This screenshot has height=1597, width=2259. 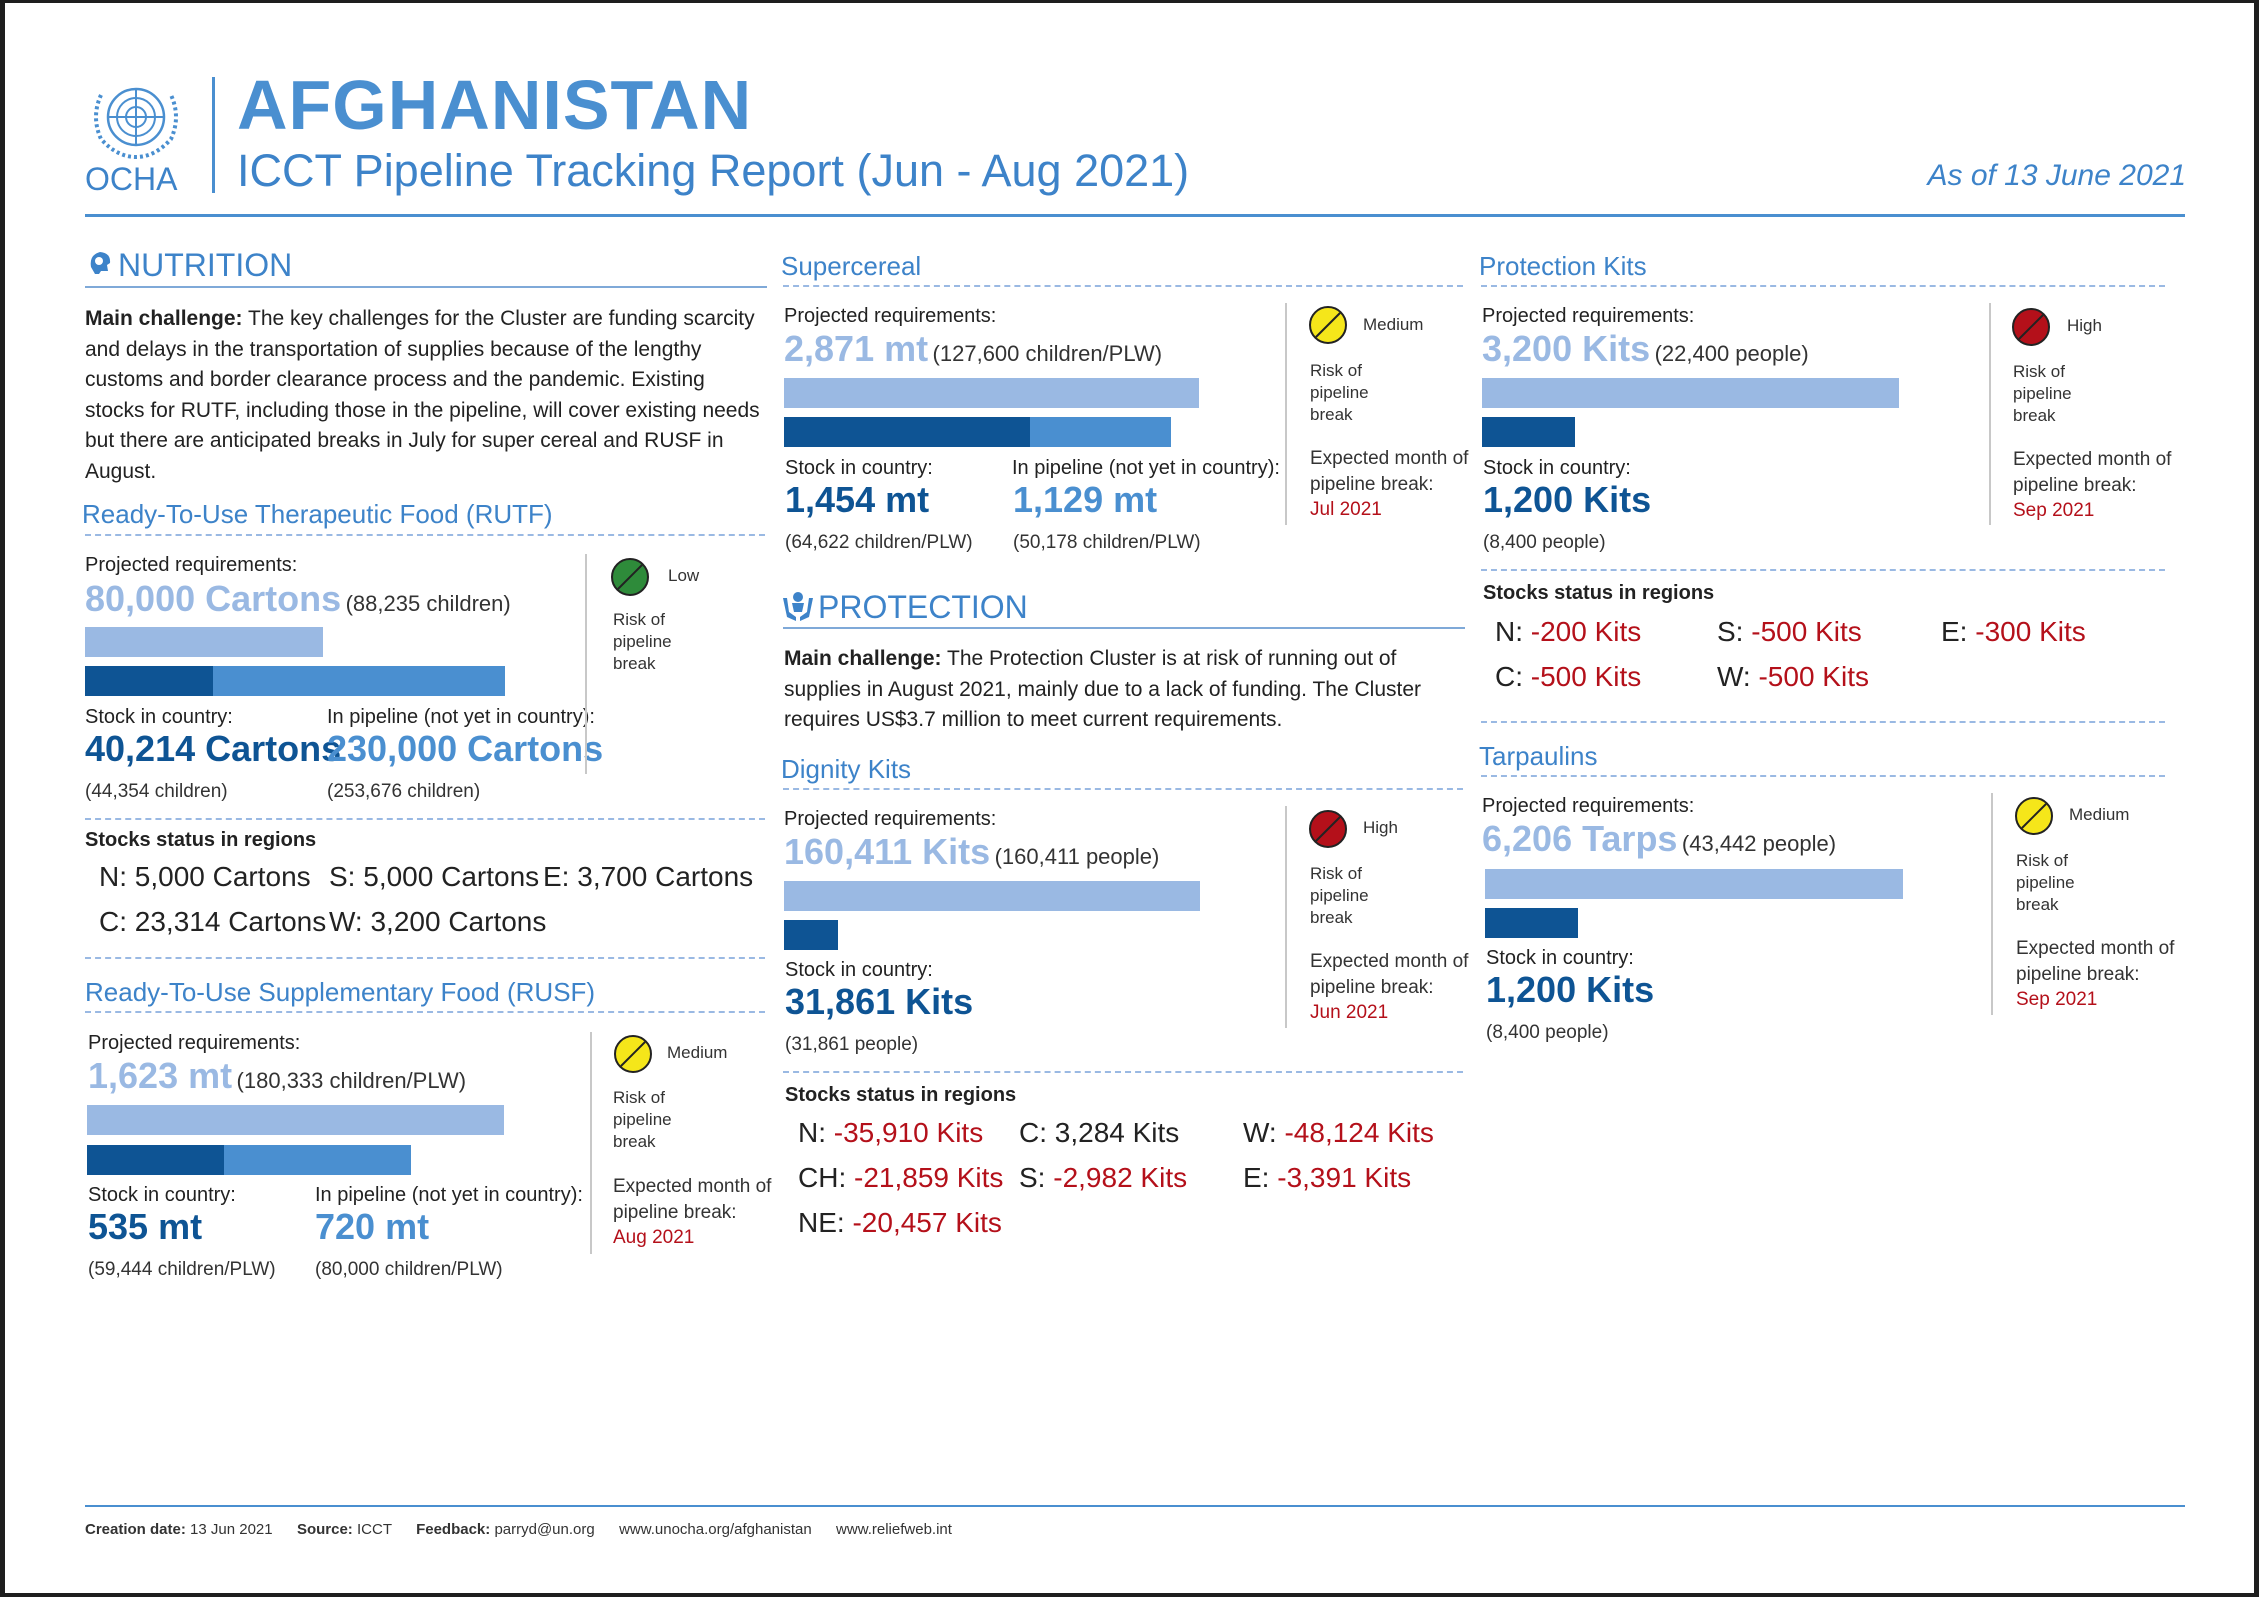 I want to click on tarpaulins-rule, so click(x=1823, y=776).